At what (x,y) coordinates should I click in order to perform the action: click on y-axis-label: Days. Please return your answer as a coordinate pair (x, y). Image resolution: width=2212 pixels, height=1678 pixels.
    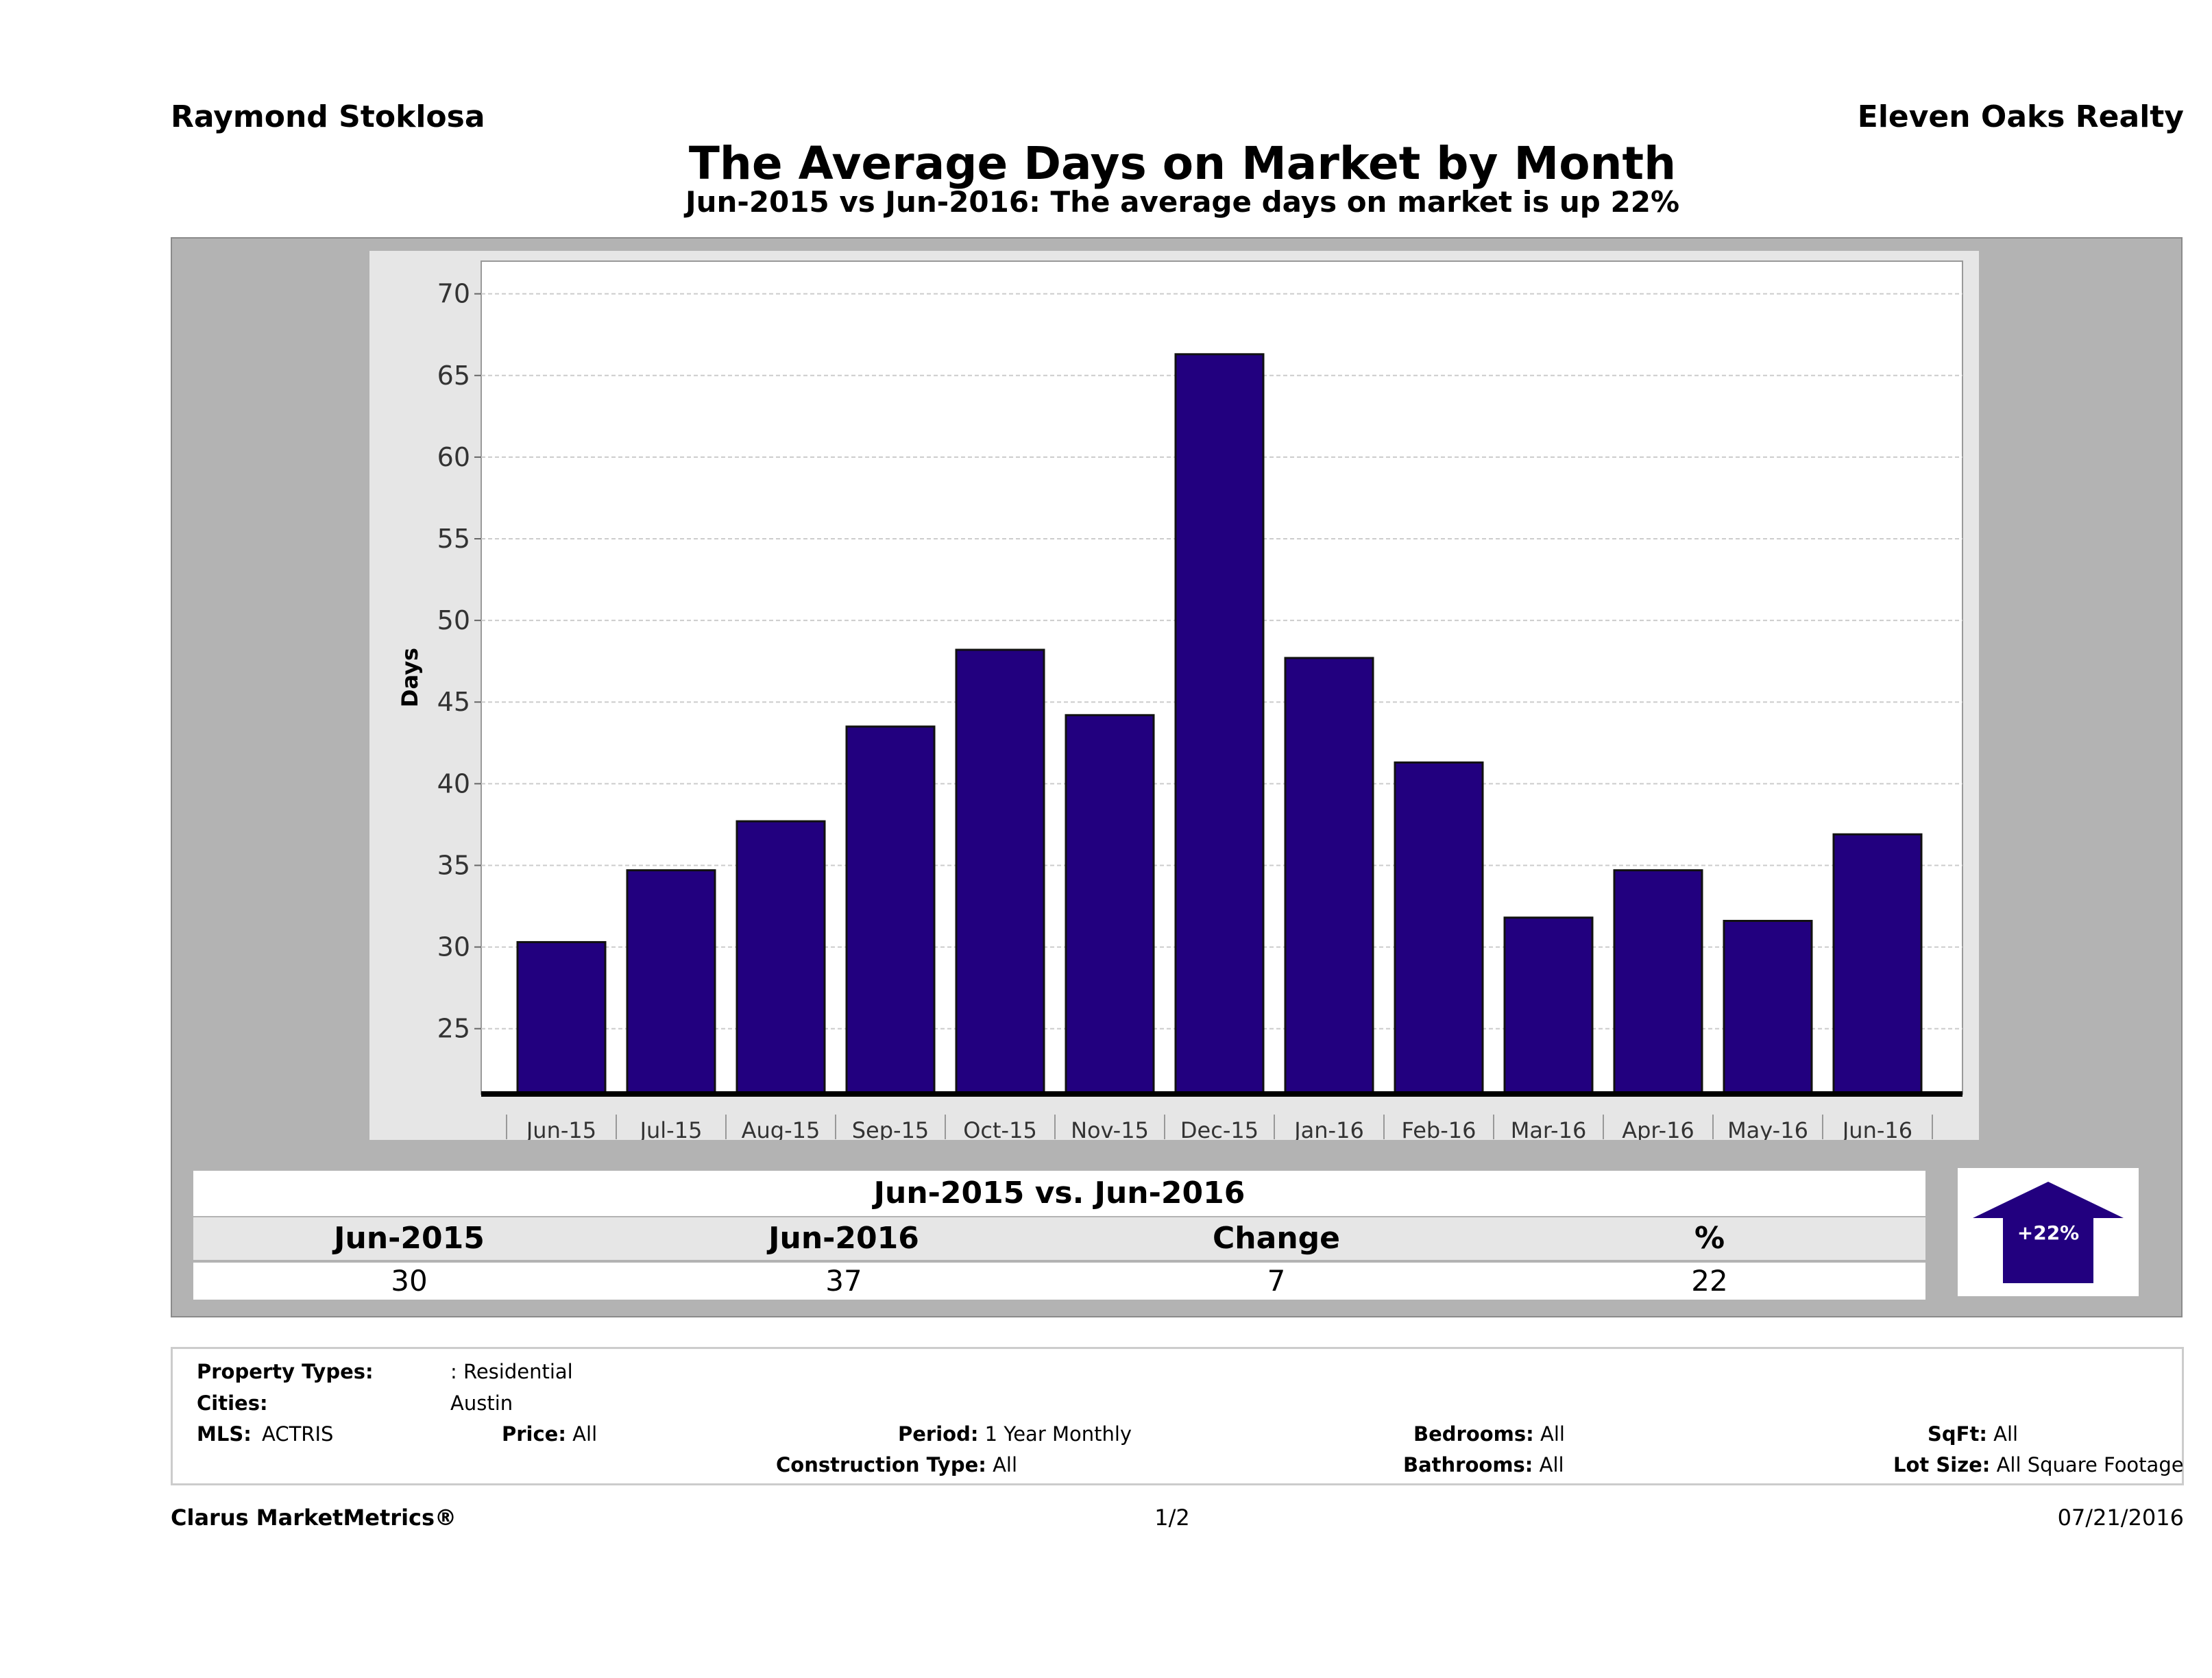
    Looking at the image, I should click on (410, 677).